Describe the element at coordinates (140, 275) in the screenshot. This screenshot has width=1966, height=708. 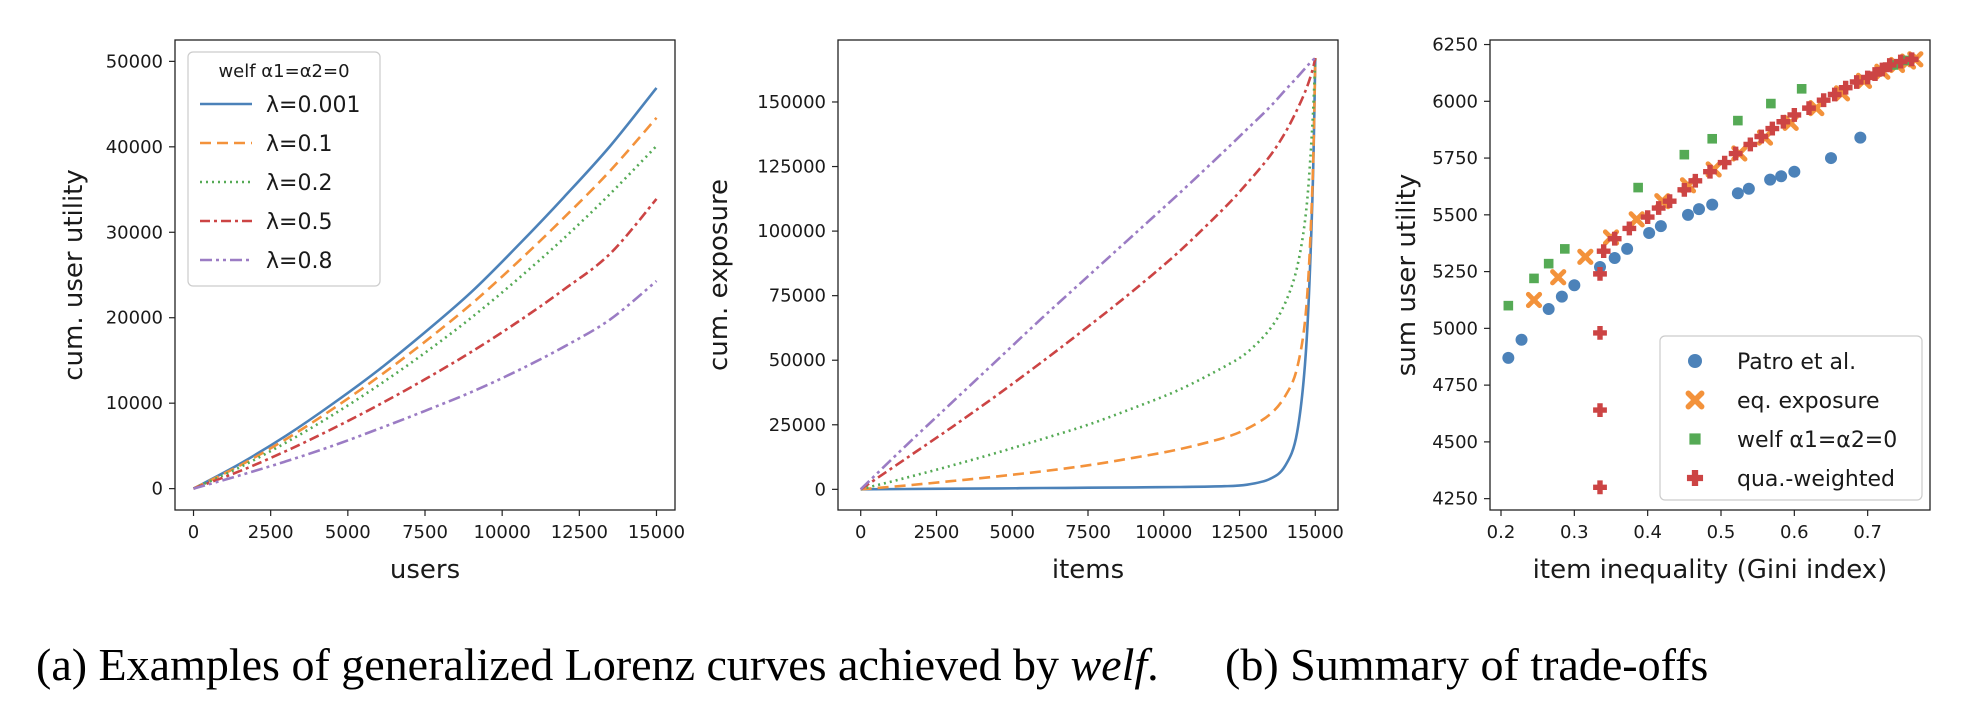
I see `y-ticks-a: 0 10000 20000 30000 40000 50000` at that location.